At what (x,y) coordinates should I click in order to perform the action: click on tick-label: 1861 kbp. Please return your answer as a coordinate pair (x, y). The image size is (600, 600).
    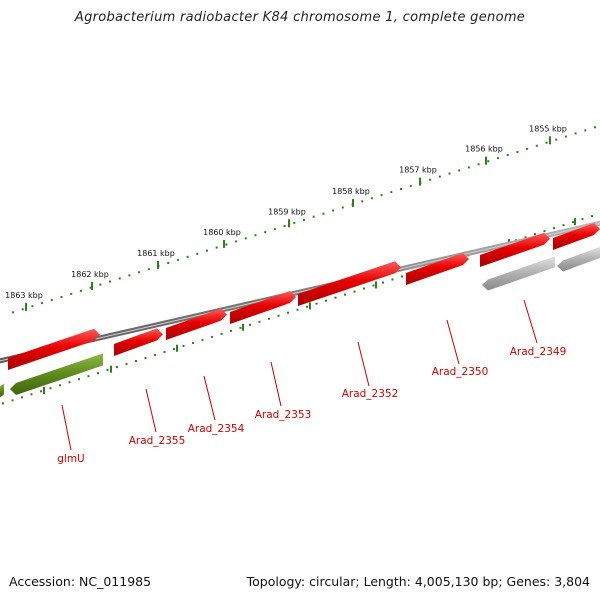
    Looking at the image, I should click on (156, 253).